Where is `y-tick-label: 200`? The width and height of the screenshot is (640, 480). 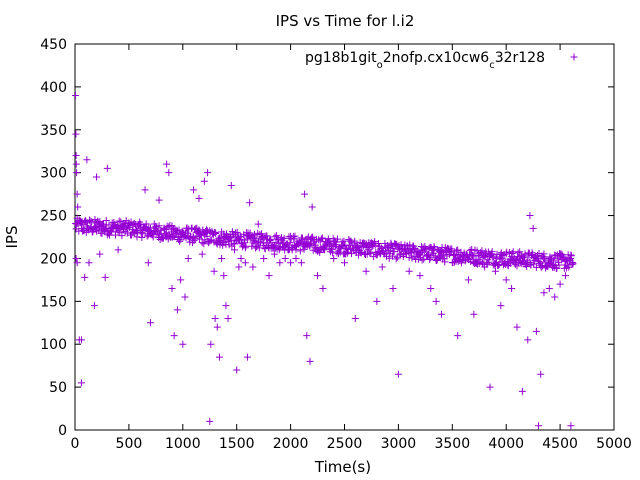 y-tick-label: 200 is located at coordinates (53, 259).